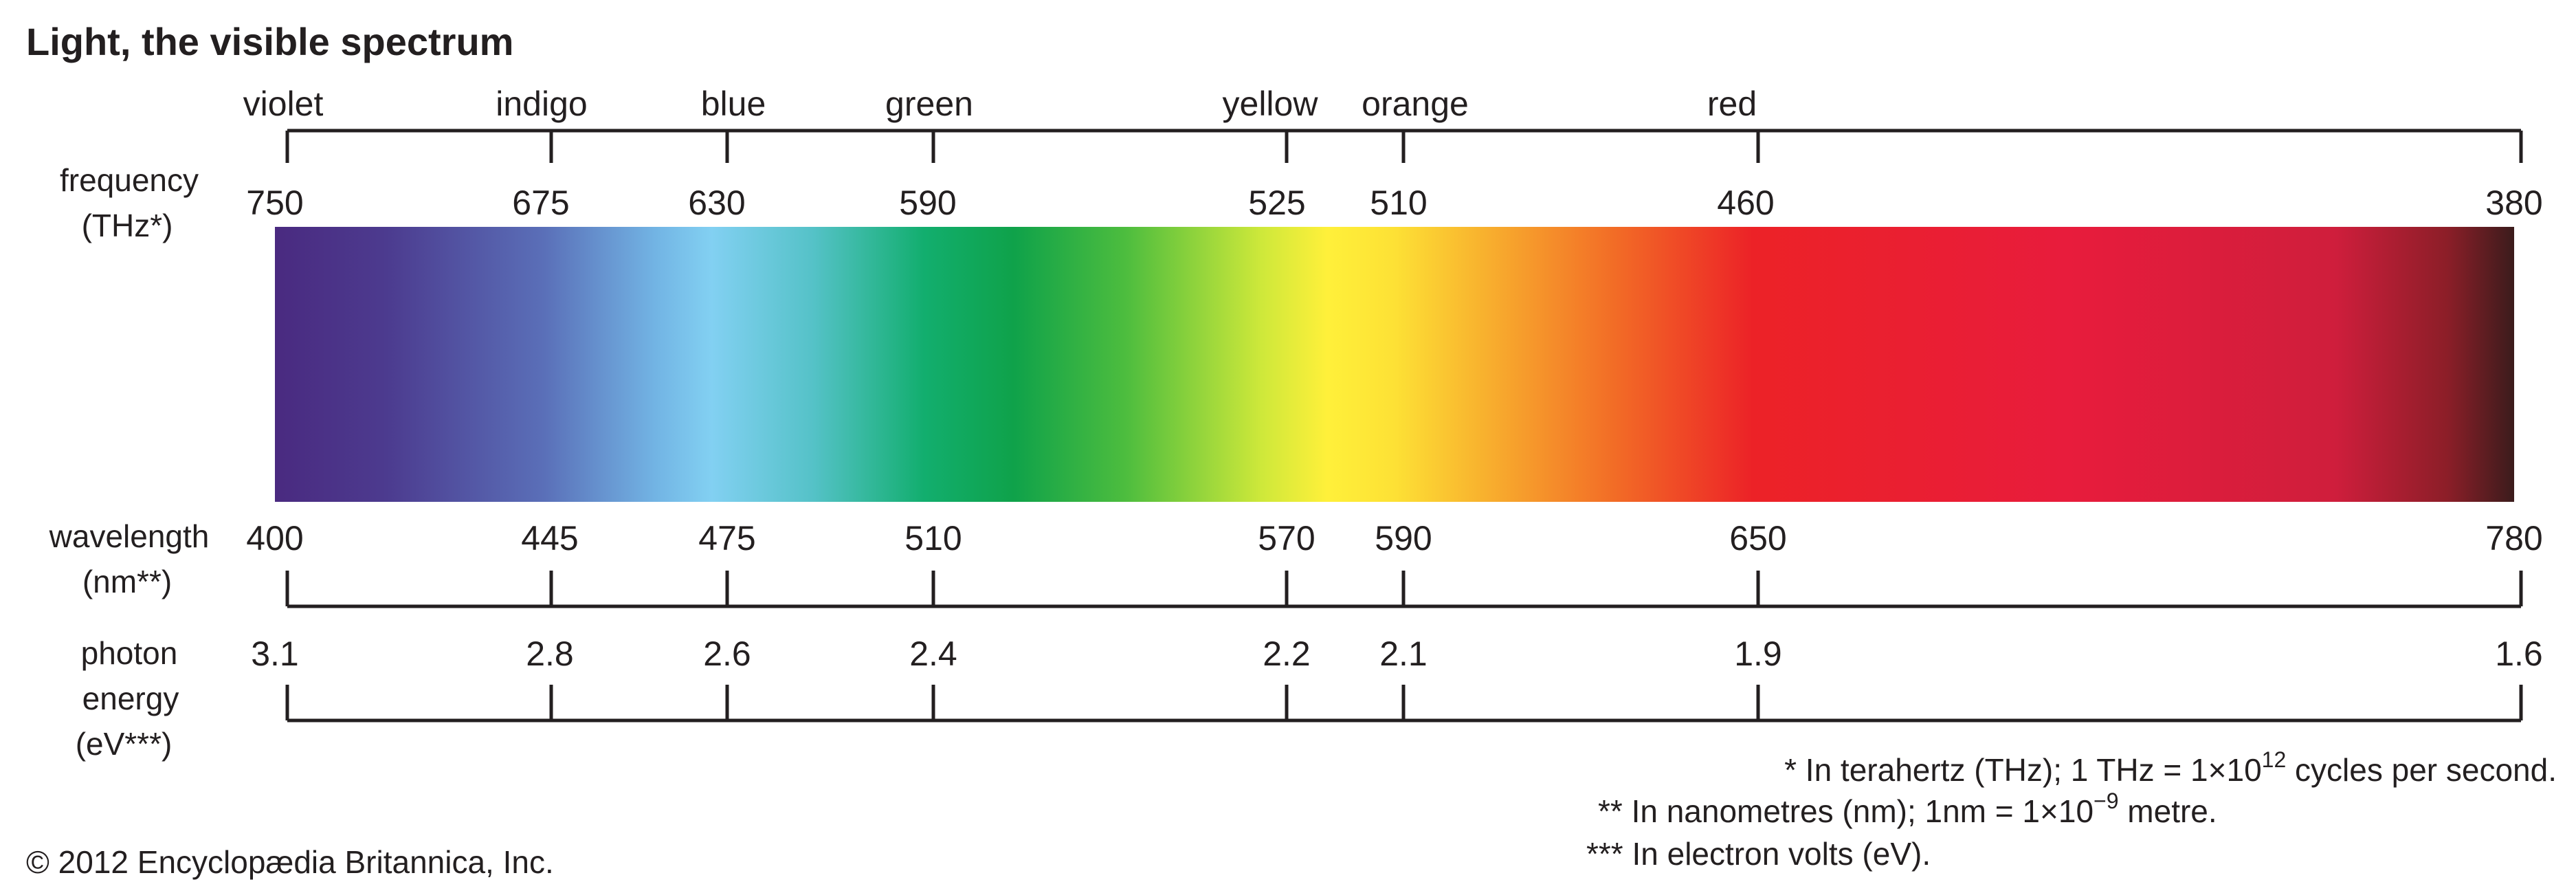  Describe the element at coordinates (927, 203) in the screenshot. I see `frequency-value: 590` at that location.